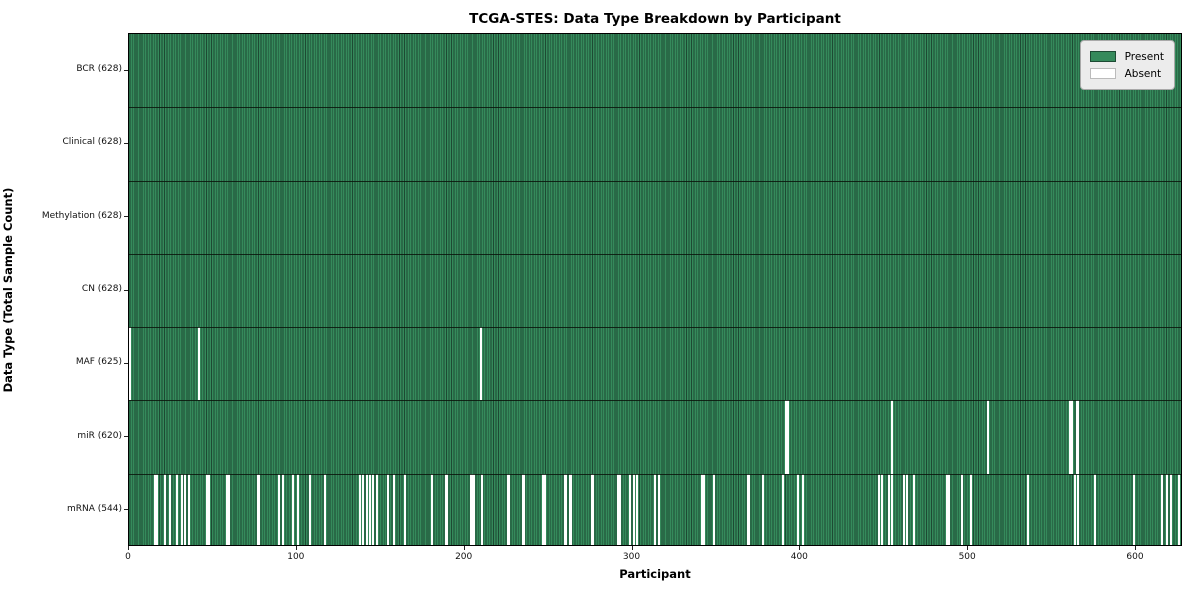  What do you see at coordinates (94, 508) in the screenshot?
I see `y-tick-label-mRNA: mRNA (544)` at bounding box center [94, 508].